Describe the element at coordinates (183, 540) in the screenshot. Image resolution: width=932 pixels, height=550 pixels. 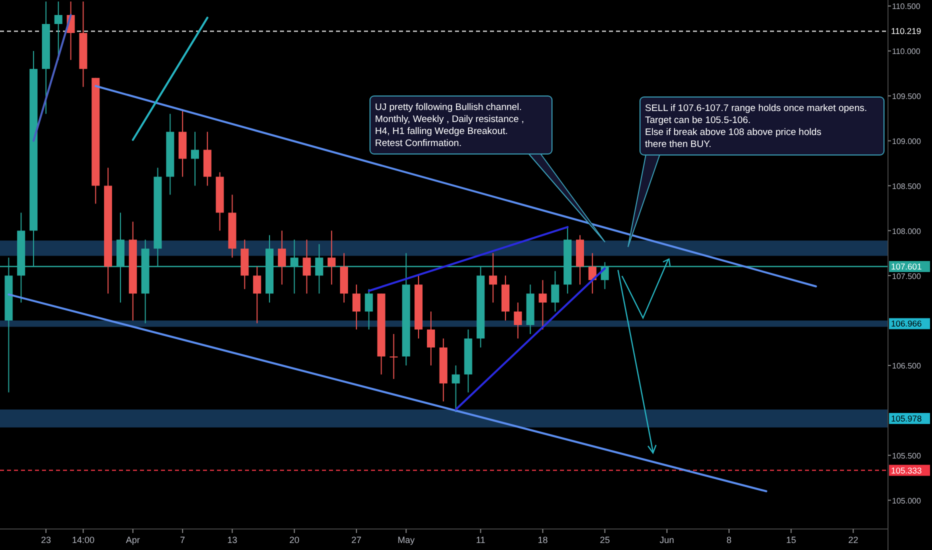
I see `x-tick-label: 7` at that location.